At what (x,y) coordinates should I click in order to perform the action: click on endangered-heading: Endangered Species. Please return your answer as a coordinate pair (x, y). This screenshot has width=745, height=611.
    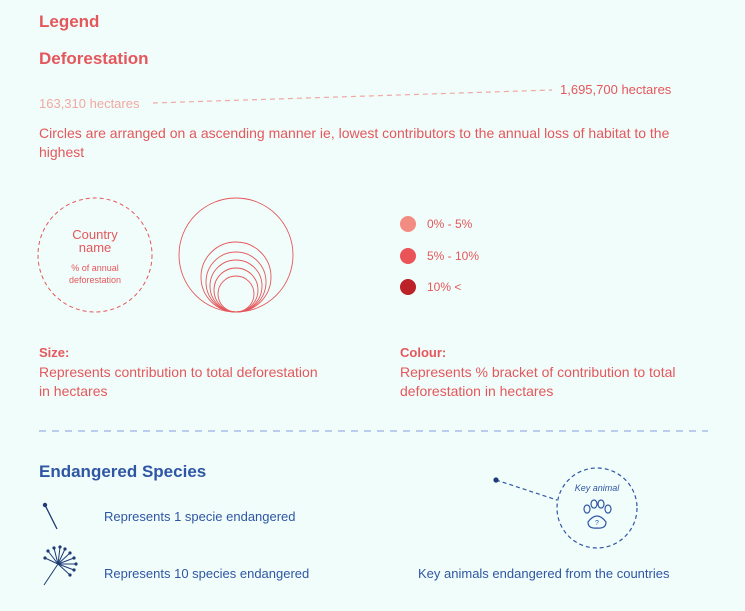
    Looking at the image, I should click on (123, 471).